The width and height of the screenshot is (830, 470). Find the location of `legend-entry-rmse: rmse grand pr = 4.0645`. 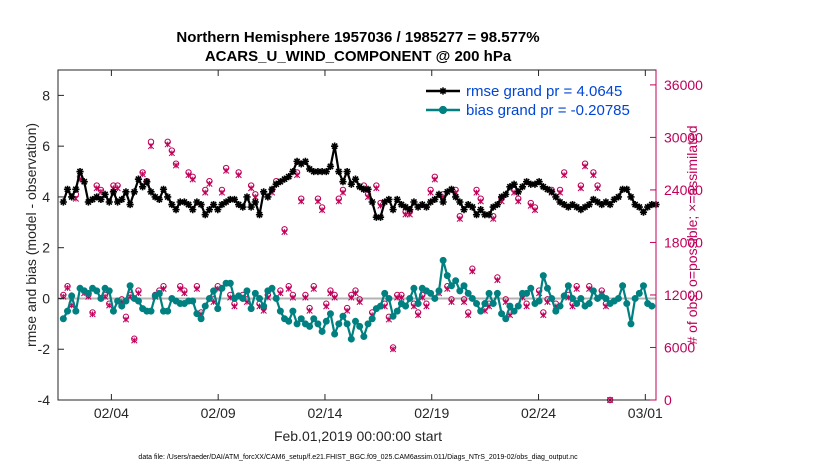

legend-entry-rmse: rmse grand pr = 4.0645 is located at coordinates (524, 91).